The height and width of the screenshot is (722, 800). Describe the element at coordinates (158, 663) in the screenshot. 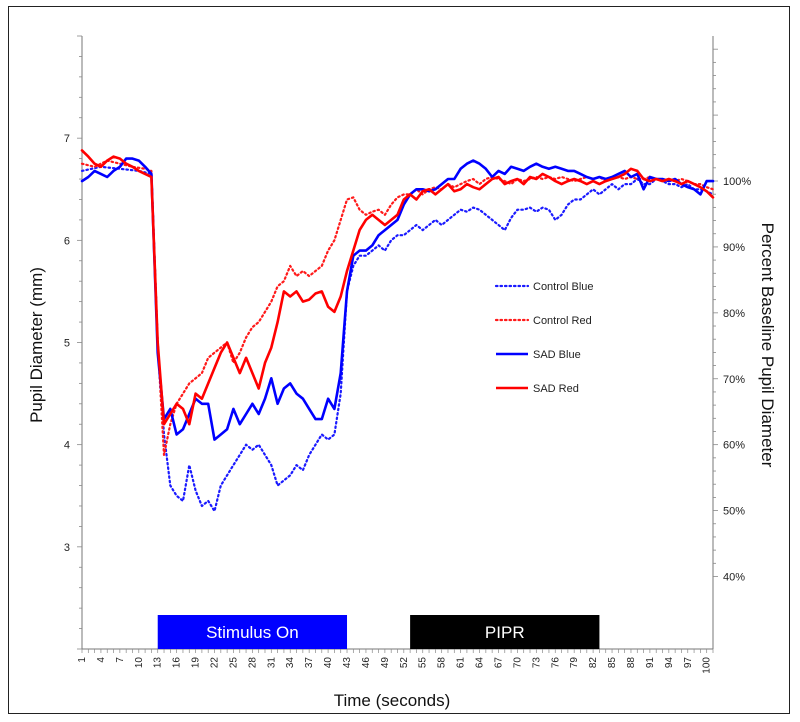

I see `x-tick-label: 13` at that location.